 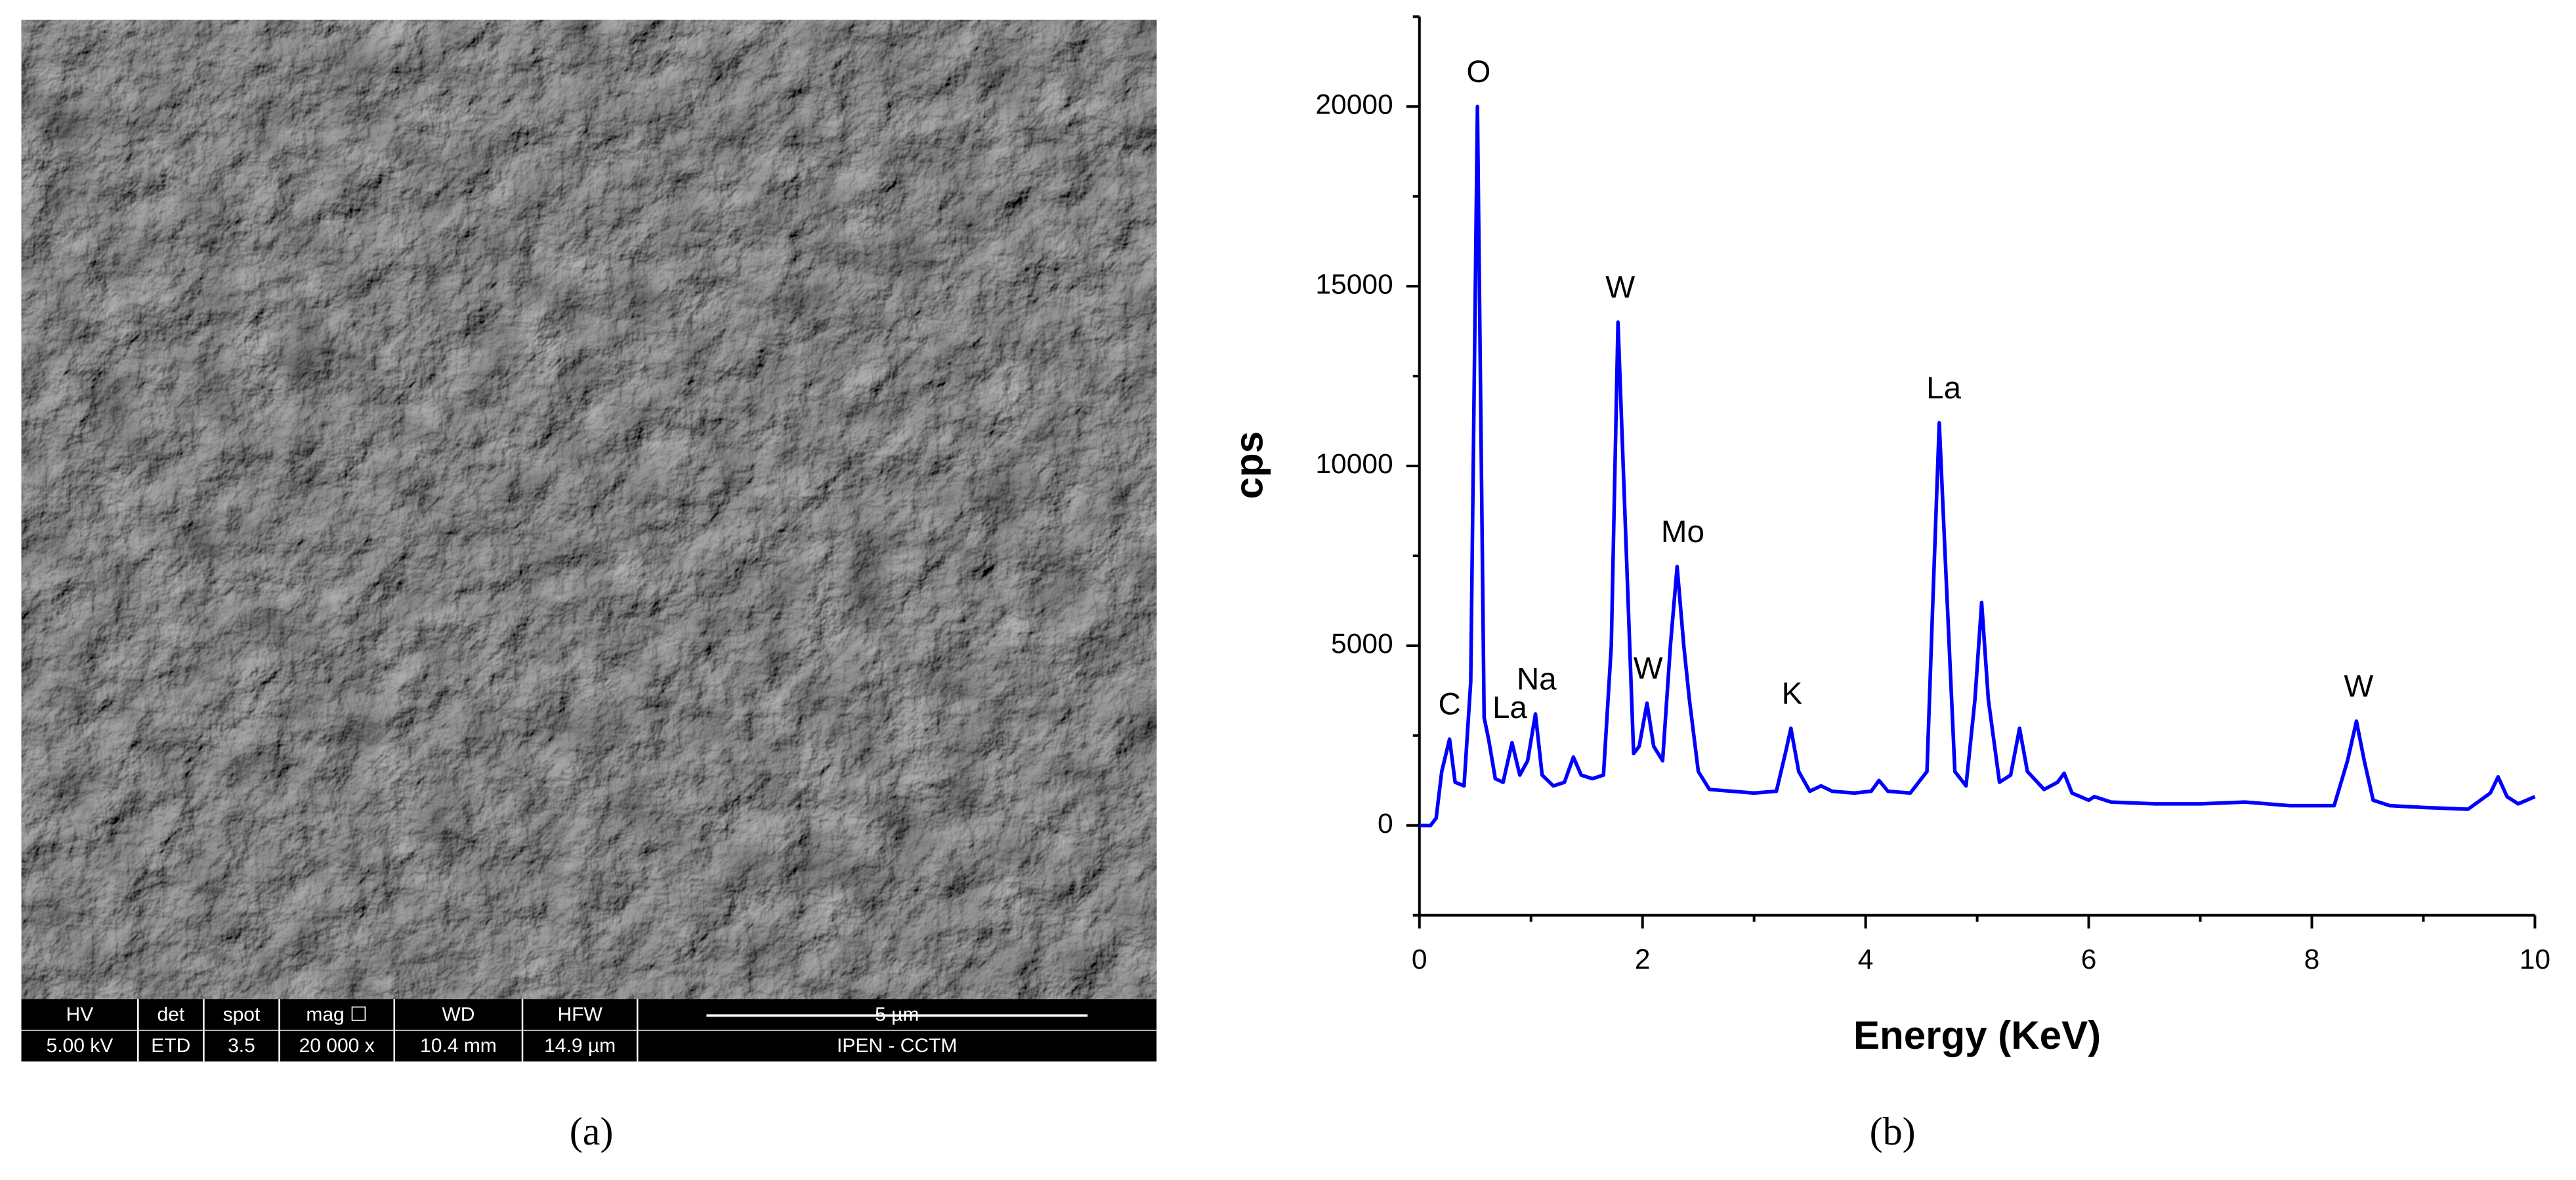 I want to click on peak-label: O, so click(x=1478, y=72).